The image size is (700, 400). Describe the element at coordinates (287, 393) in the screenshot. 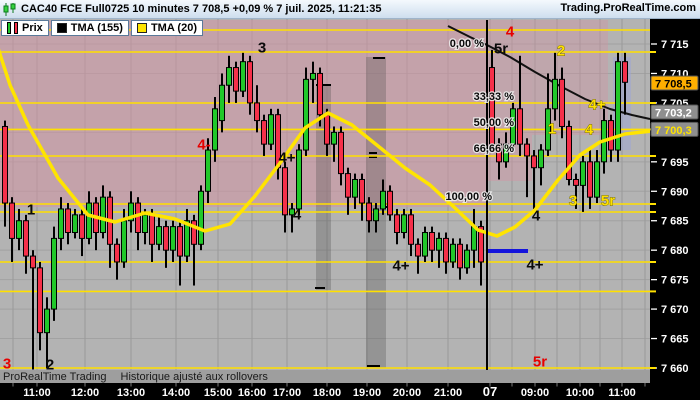

I see `time-axis-label: 17:00` at that location.